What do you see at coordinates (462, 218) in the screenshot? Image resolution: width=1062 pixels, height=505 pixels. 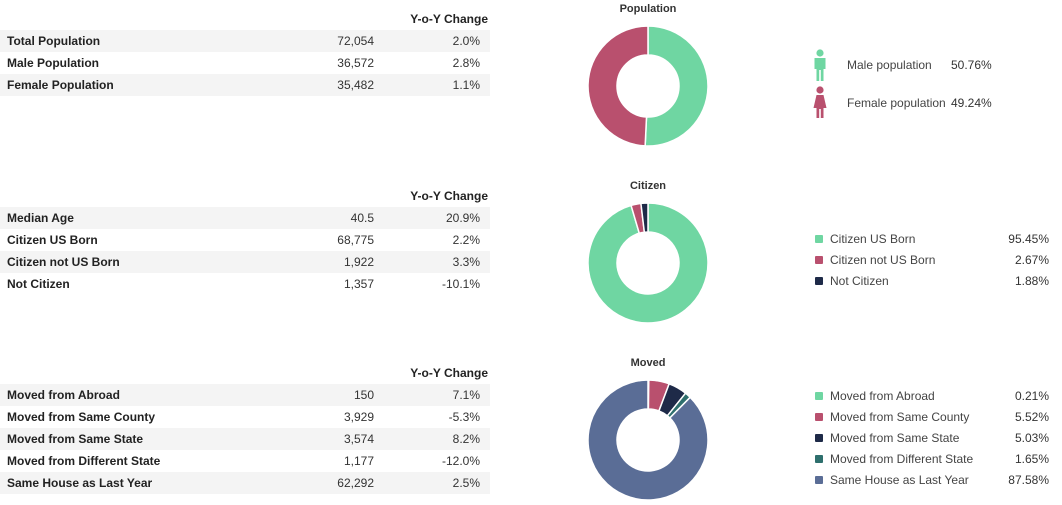 I see `row-change: 20.9%` at bounding box center [462, 218].